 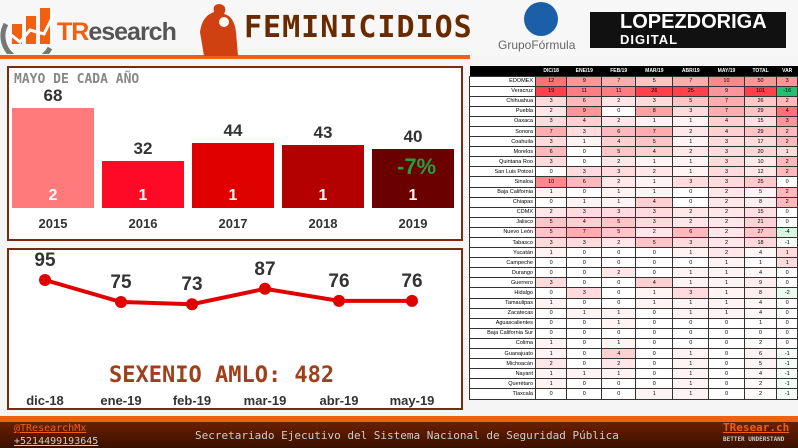 I want to click on x-tick-label: feb-19, so click(x=192, y=400).